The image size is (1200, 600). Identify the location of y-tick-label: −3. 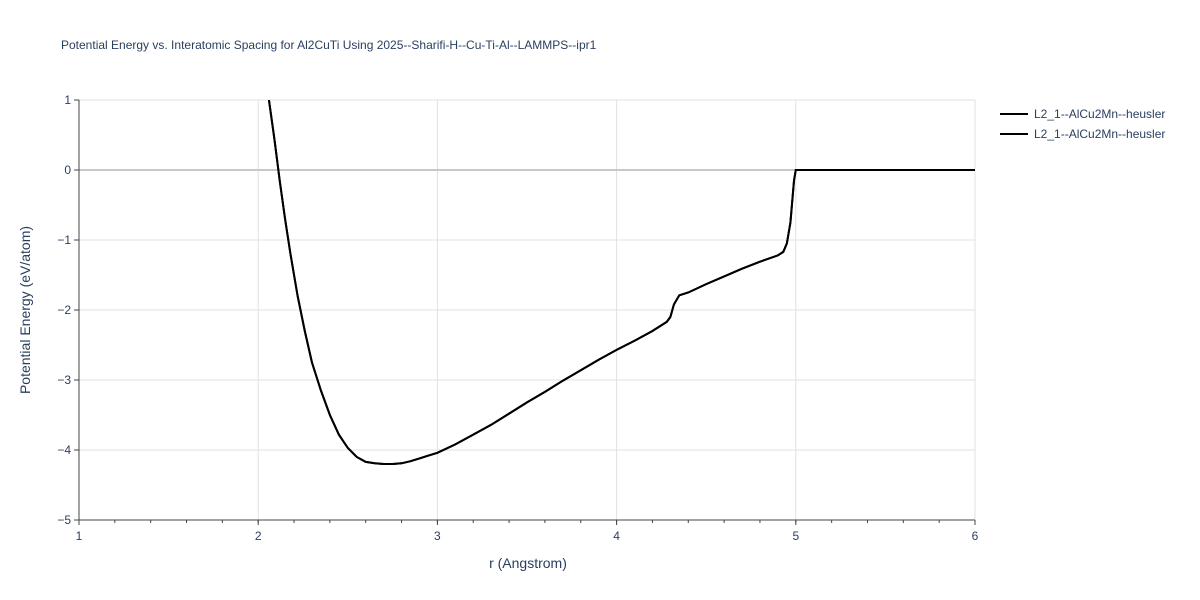
(64, 380).